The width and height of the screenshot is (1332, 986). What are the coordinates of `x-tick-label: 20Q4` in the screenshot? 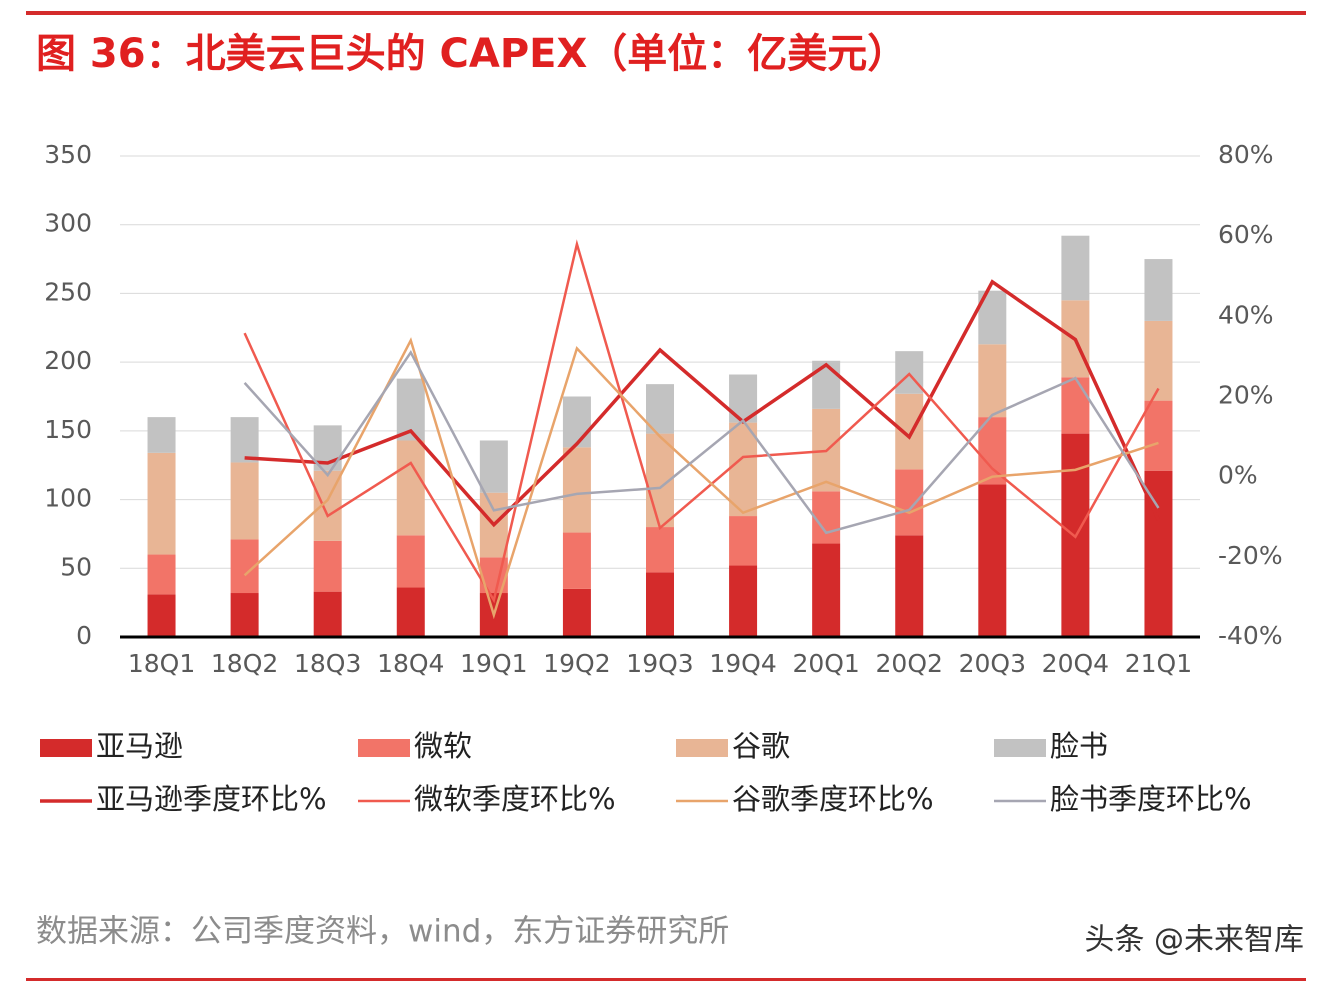 It's located at (1075, 663).